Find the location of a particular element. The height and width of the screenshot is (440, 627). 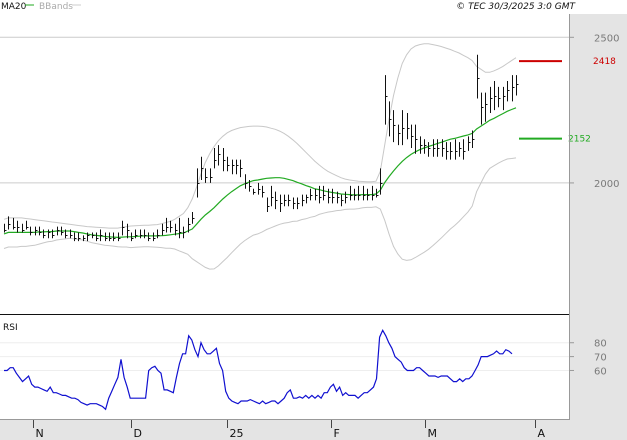

time-axis-background is located at coordinates (284, 429).